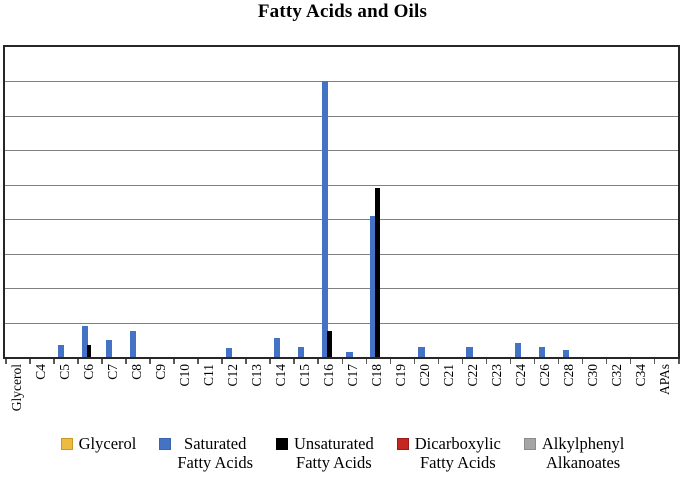 Image resolution: width=685 pixels, height=478 pixels. I want to click on legend-item-dicarboxylic-fatty-acids: Dicarboxylic Fatty Acids, so click(448, 453).